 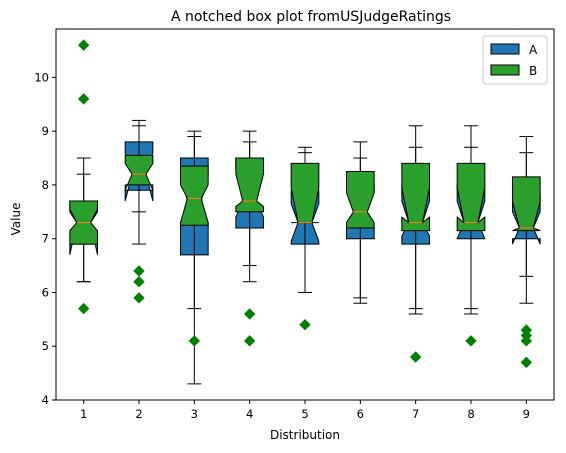 What do you see at coordinates (45, 400) in the screenshot?
I see `y-tick-label: 4` at bounding box center [45, 400].